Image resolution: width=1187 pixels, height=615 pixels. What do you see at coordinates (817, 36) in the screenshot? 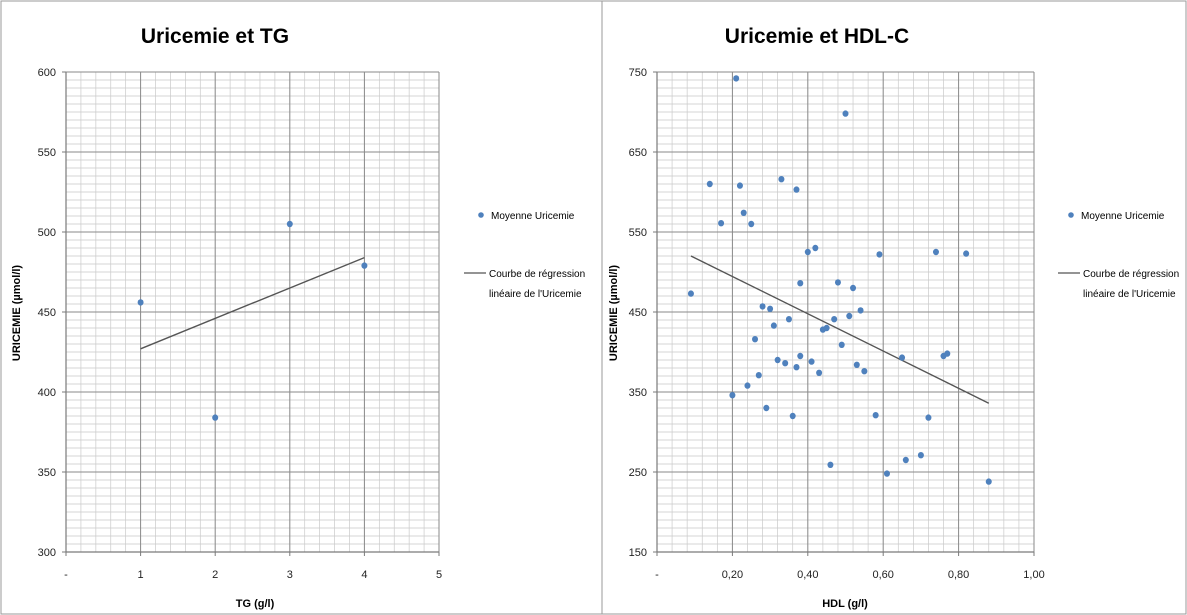
I see `chart-title: Uricemie et HDL-C` at bounding box center [817, 36].